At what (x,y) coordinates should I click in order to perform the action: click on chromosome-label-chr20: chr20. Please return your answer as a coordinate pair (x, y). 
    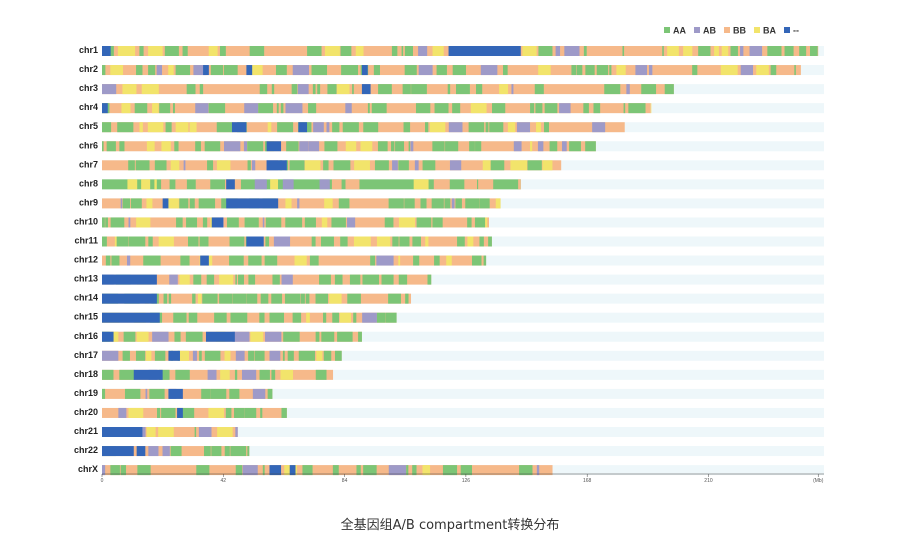
    Looking at the image, I should click on (86, 412).